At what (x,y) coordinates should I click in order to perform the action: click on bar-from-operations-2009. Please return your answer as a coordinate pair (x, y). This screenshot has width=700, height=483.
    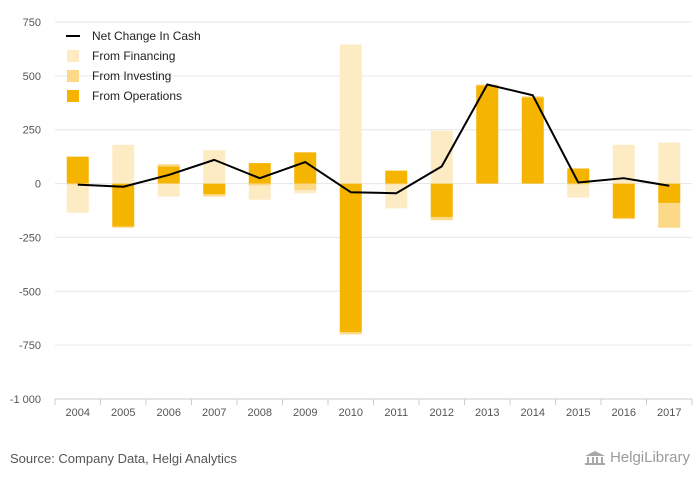
    Looking at the image, I should click on (305, 168).